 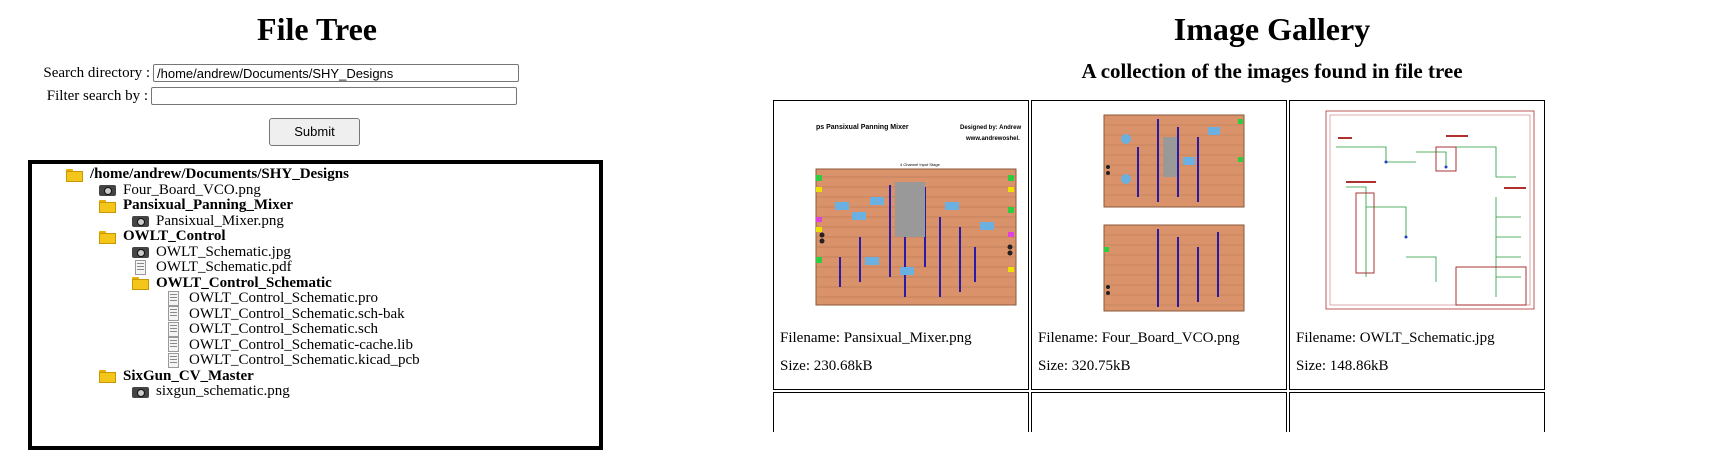 I want to click on tree-folder-item: /home/andrew/Documents/SHY_Designs, so click(x=207, y=174).